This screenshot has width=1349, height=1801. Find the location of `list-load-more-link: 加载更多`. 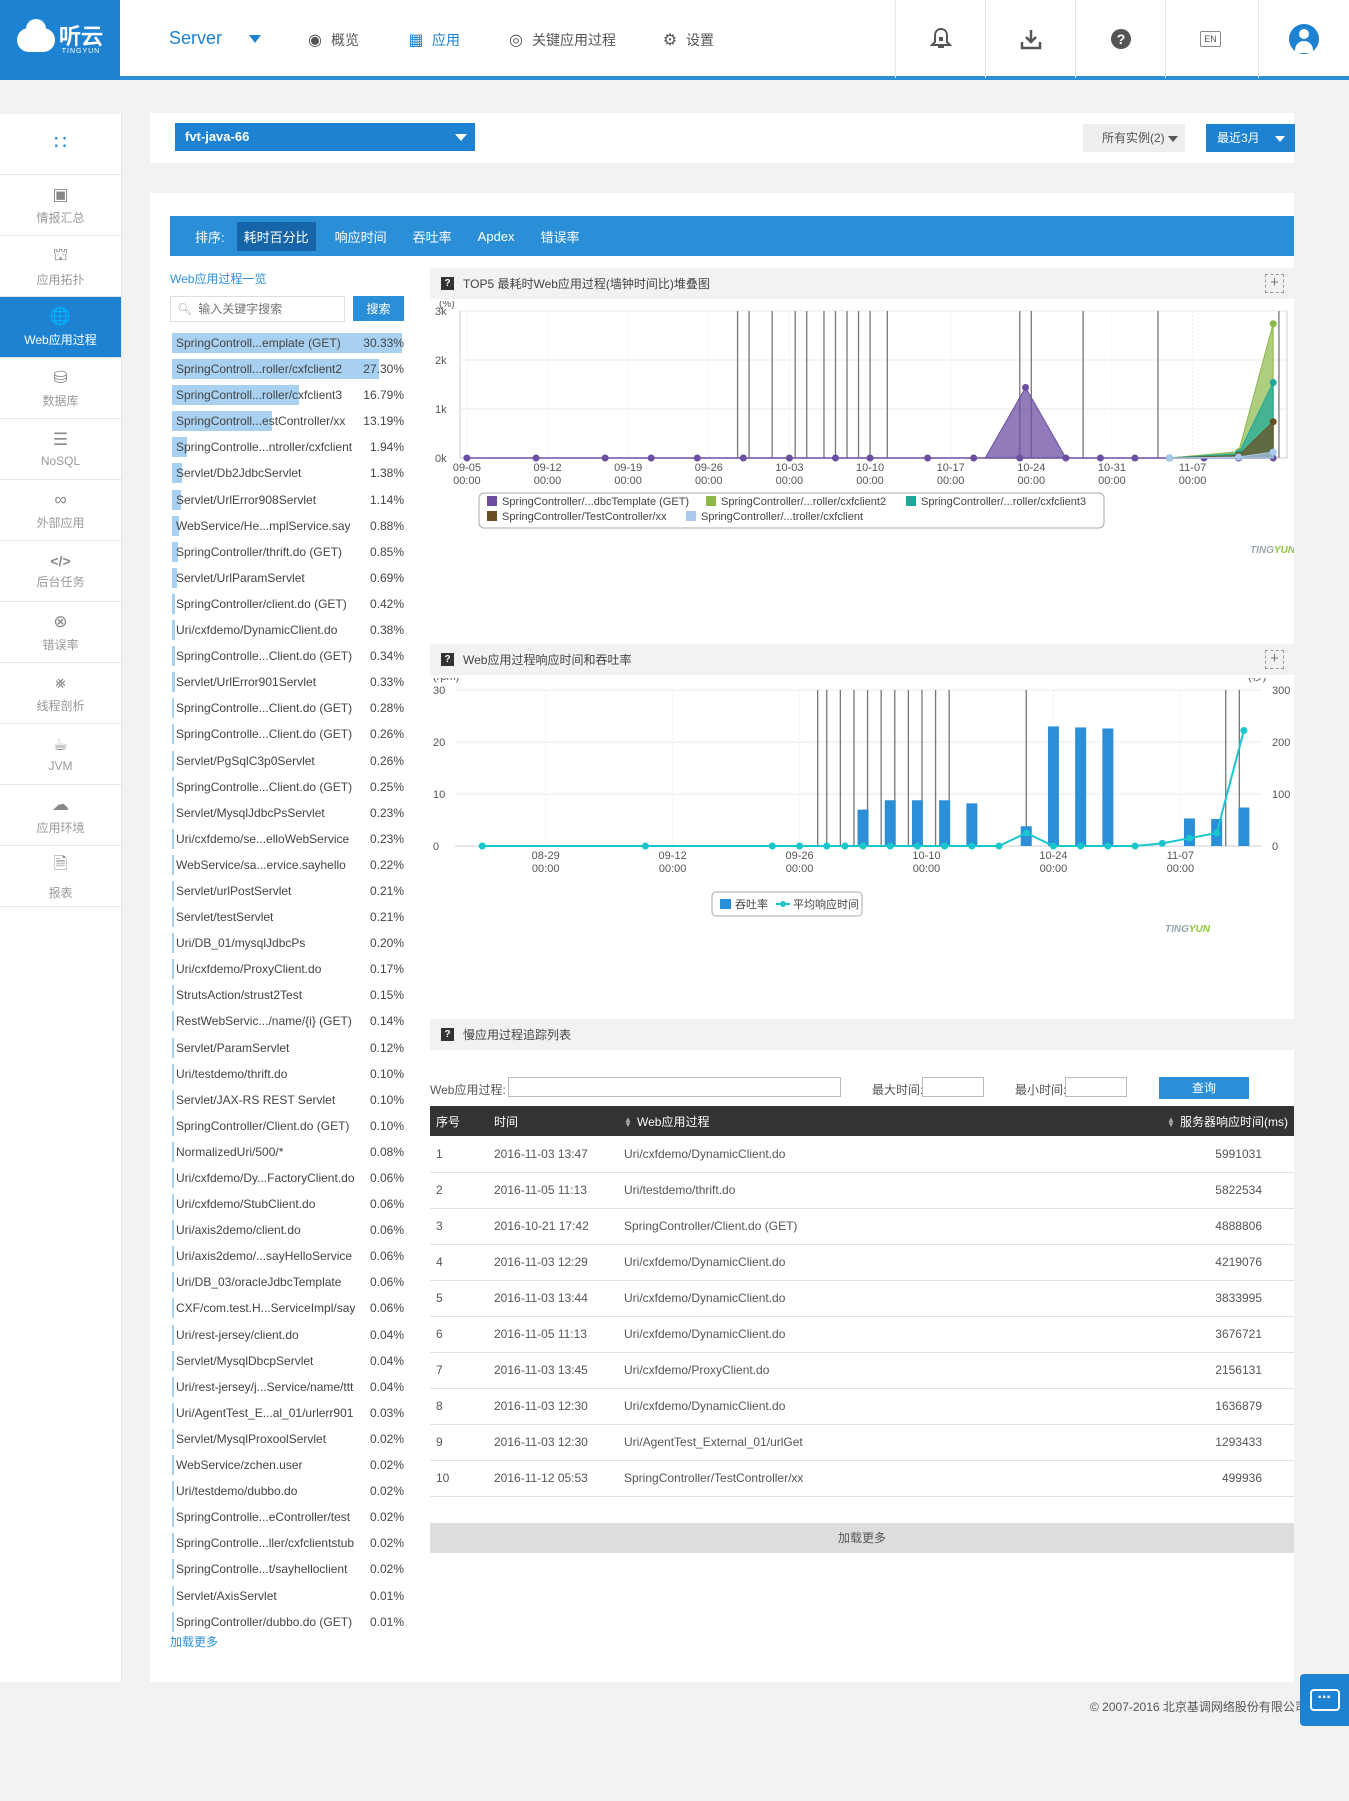

list-load-more-link: 加载更多 is located at coordinates (194, 1642).